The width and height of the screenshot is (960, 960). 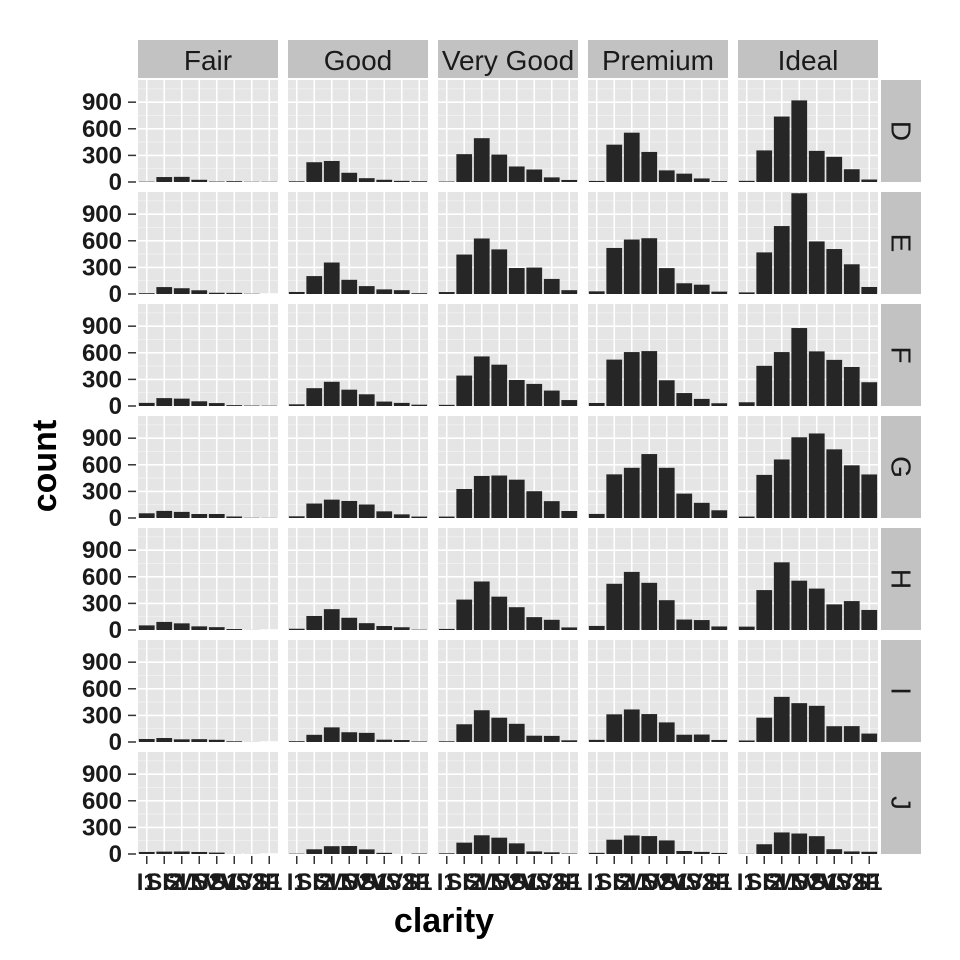 What do you see at coordinates (901, 243) in the screenshot?
I see `facet-strip-label: E` at bounding box center [901, 243].